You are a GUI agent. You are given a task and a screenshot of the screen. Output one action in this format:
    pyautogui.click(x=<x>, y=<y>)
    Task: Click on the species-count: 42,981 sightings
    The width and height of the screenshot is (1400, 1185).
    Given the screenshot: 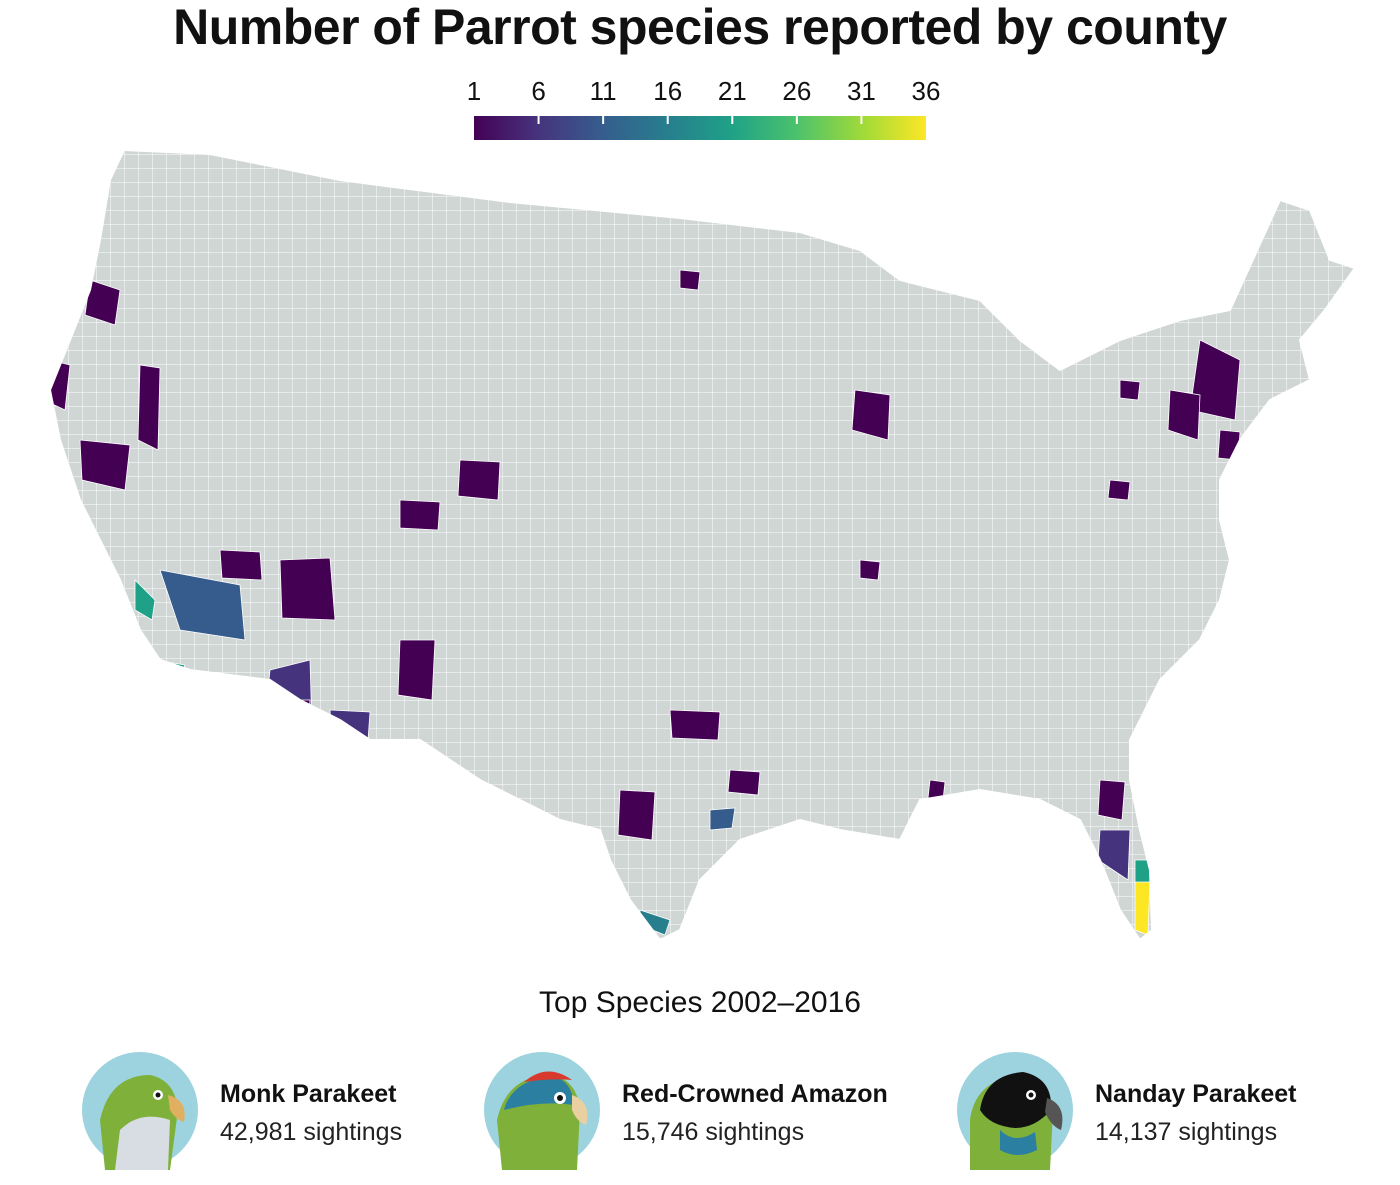 What is the action you would take?
    pyautogui.click(x=311, y=1132)
    